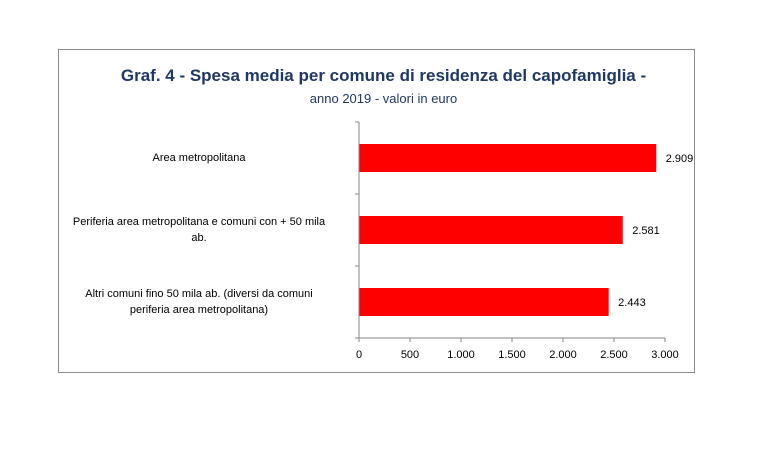  I want to click on x-tick-label: 0, so click(359, 355).